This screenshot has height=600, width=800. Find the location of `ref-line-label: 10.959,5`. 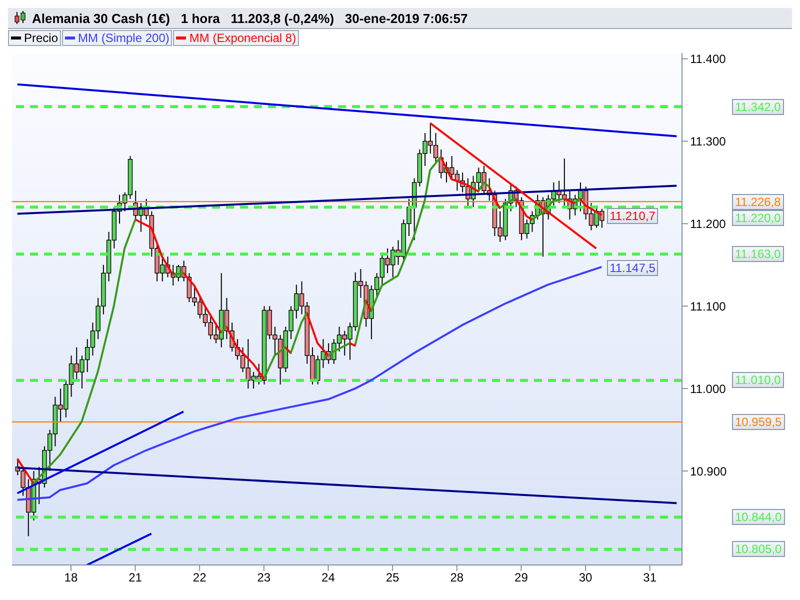

ref-line-label: 10.959,5 is located at coordinates (758, 422).